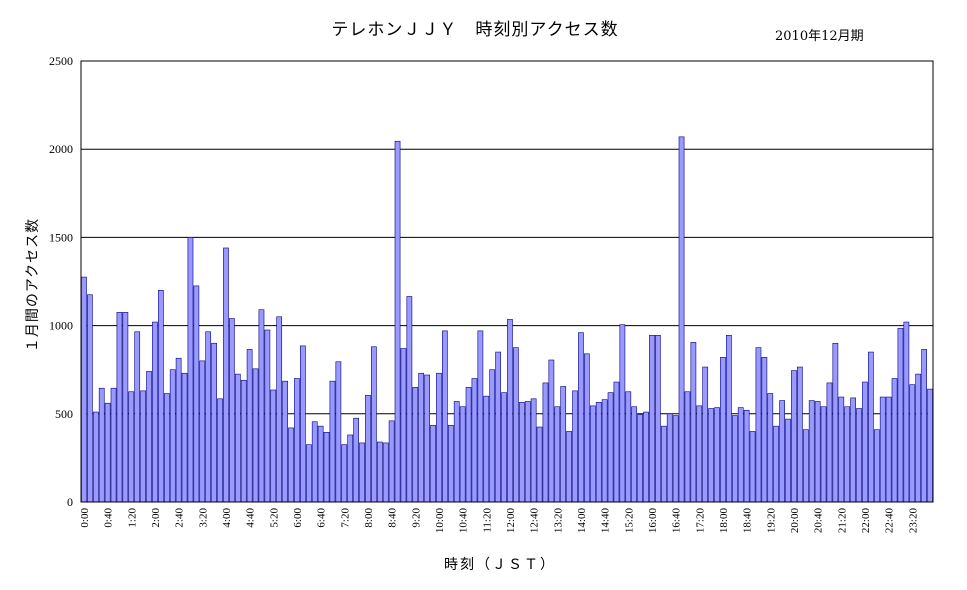 The width and height of the screenshot is (967, 590). Describe the element at coordinates (464, 521) in the screenshot. I see `x-tick-label: 10:40` at that location.